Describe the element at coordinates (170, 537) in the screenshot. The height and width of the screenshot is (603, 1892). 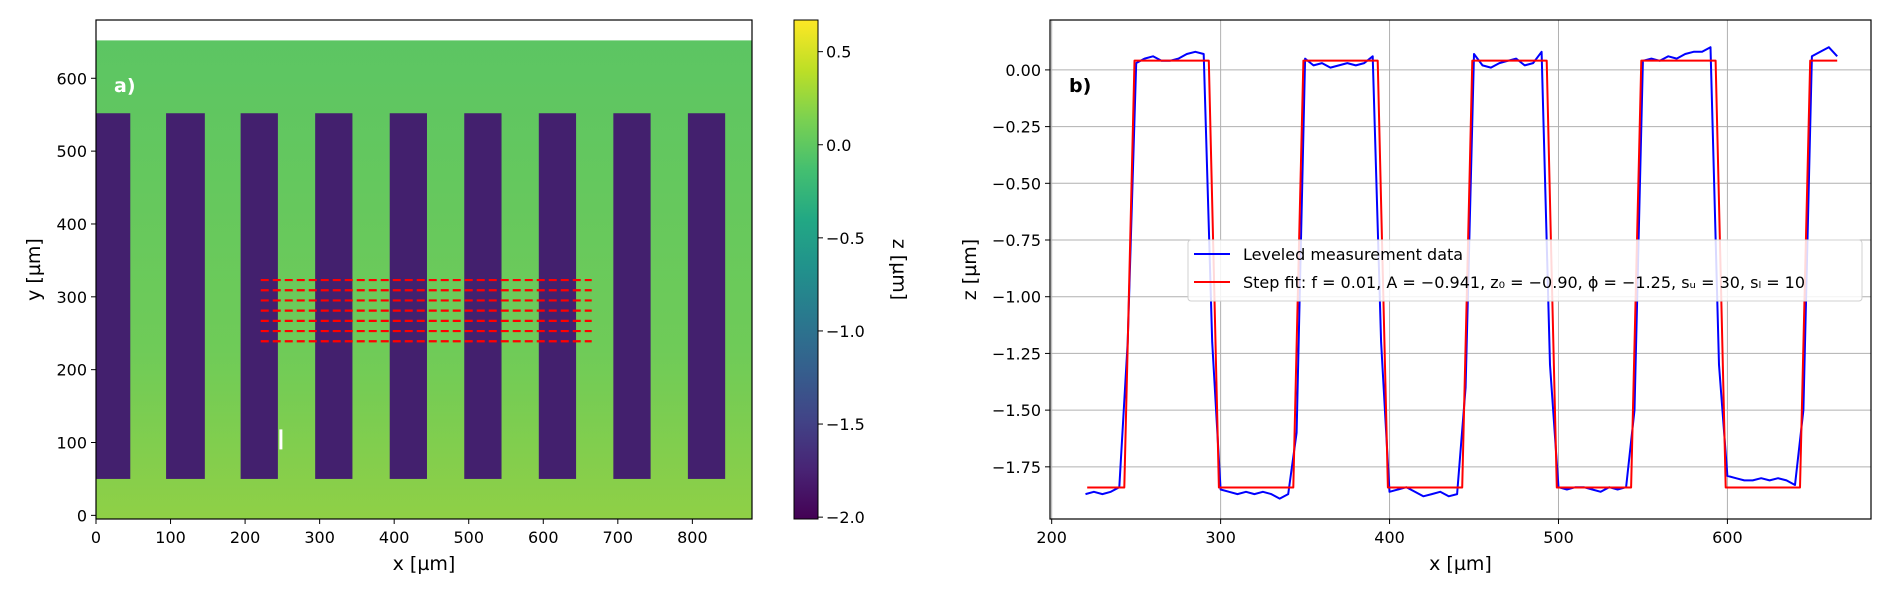
I see `x-tick-label: 100` at that location.